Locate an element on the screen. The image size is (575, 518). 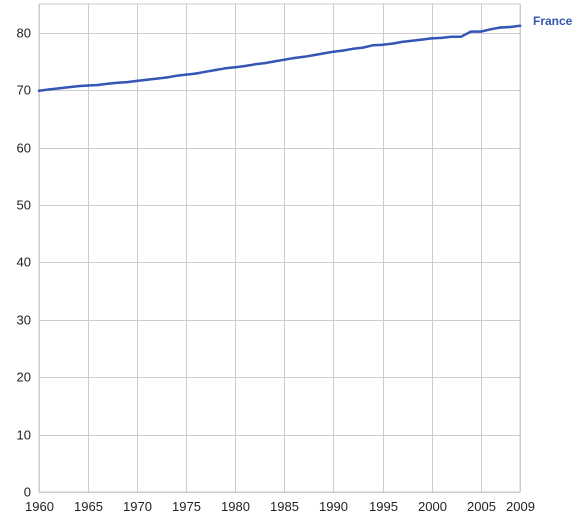
y-tick-label: 60 is located at coordinates (24, 148).